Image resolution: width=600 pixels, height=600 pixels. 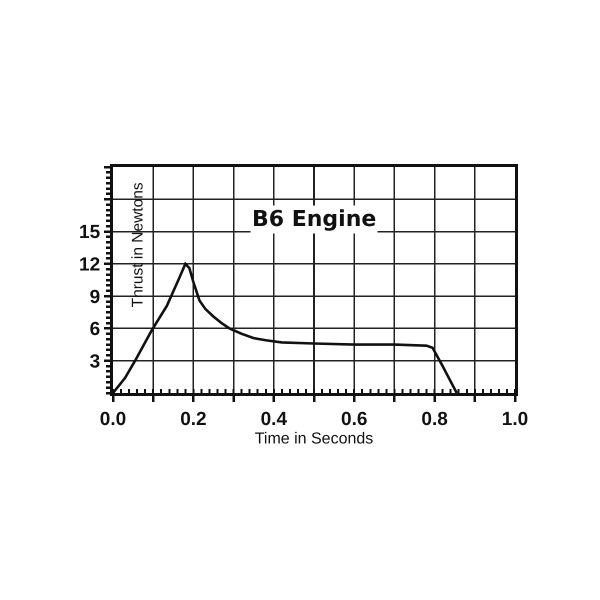 What do you see at coordinates (314, 439) in the screenshot?
I see `x-axis-title: Time in Seconds` at bounding box center [314, 439].